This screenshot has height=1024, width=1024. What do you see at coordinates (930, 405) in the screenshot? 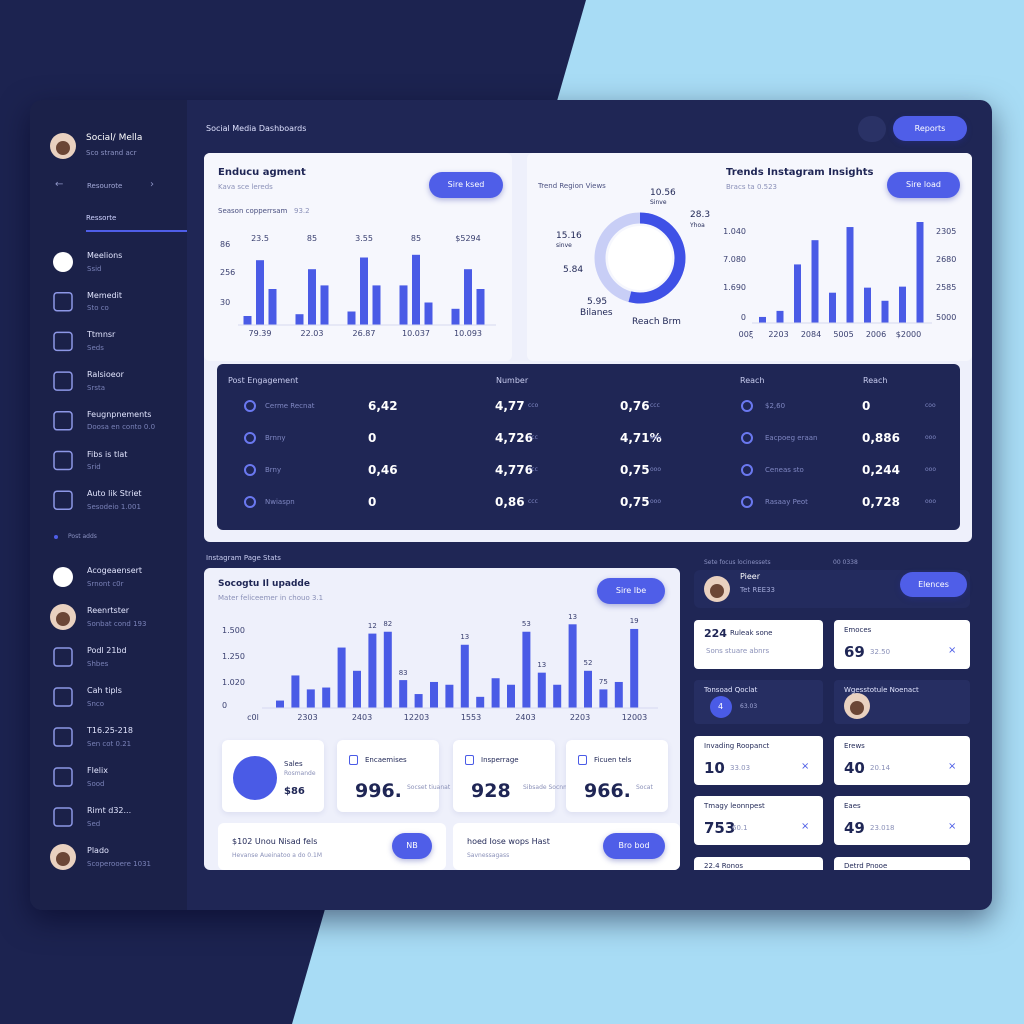
I see `table-cell: coo` at bounding box center [930, 405].